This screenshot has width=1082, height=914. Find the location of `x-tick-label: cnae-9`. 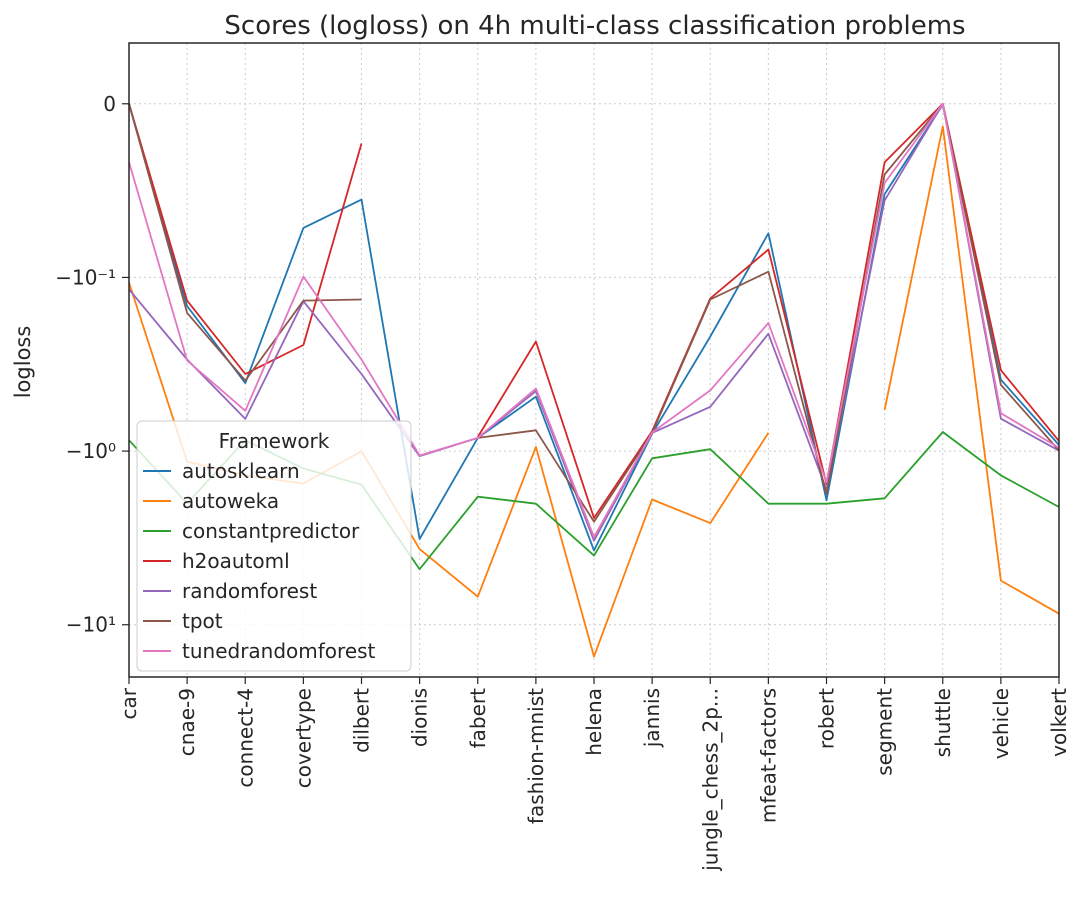

x-tick-label: cnae-9 is located at coordinates (187, 722).